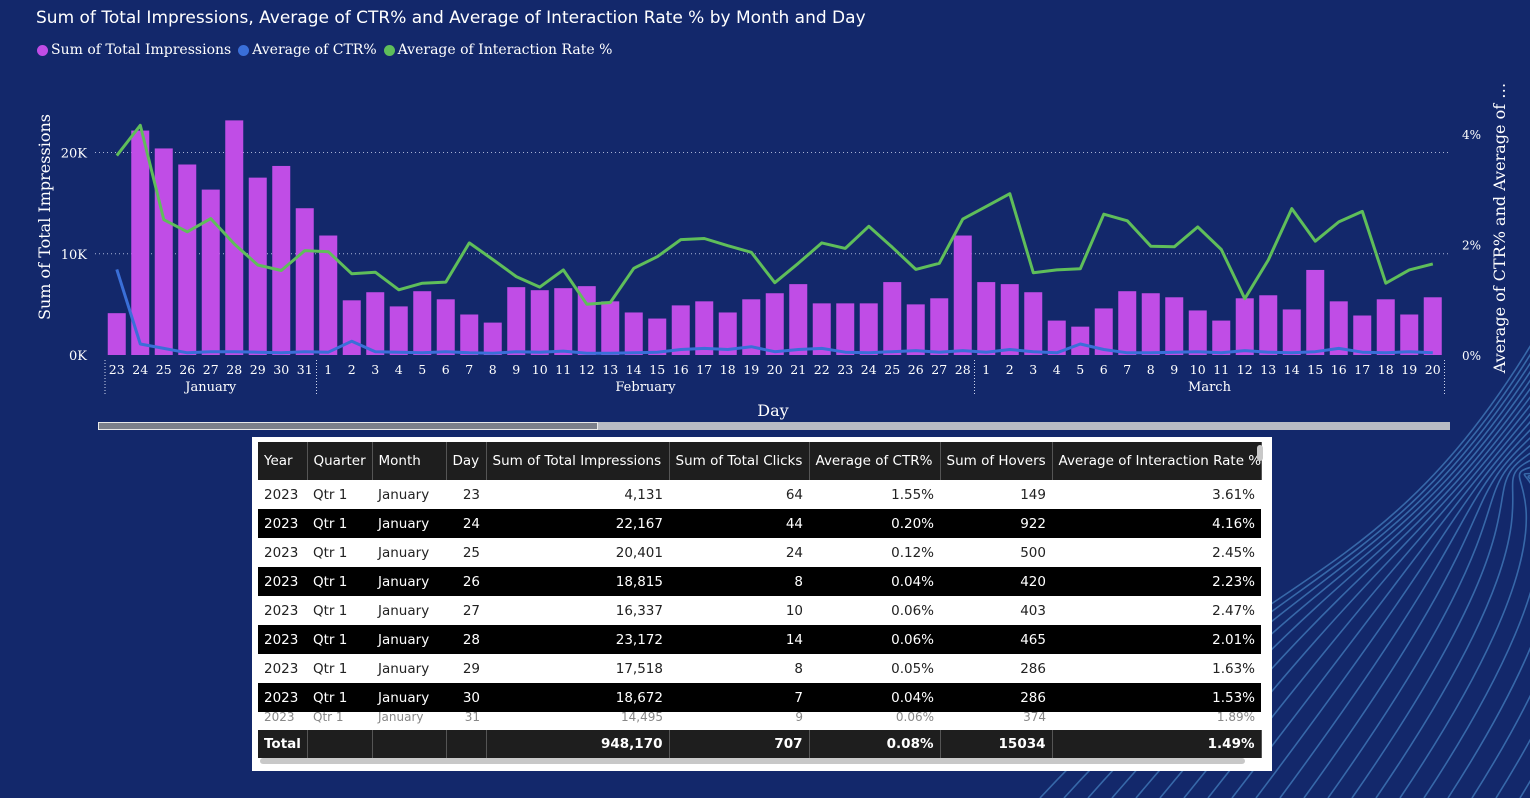 This screenshot has height=798, width=1530. What do you see at coordinates (578, 461) in the screenshot?
I see `table-column-header: Sum of Total Impressions` at bounding box center [578, 461].